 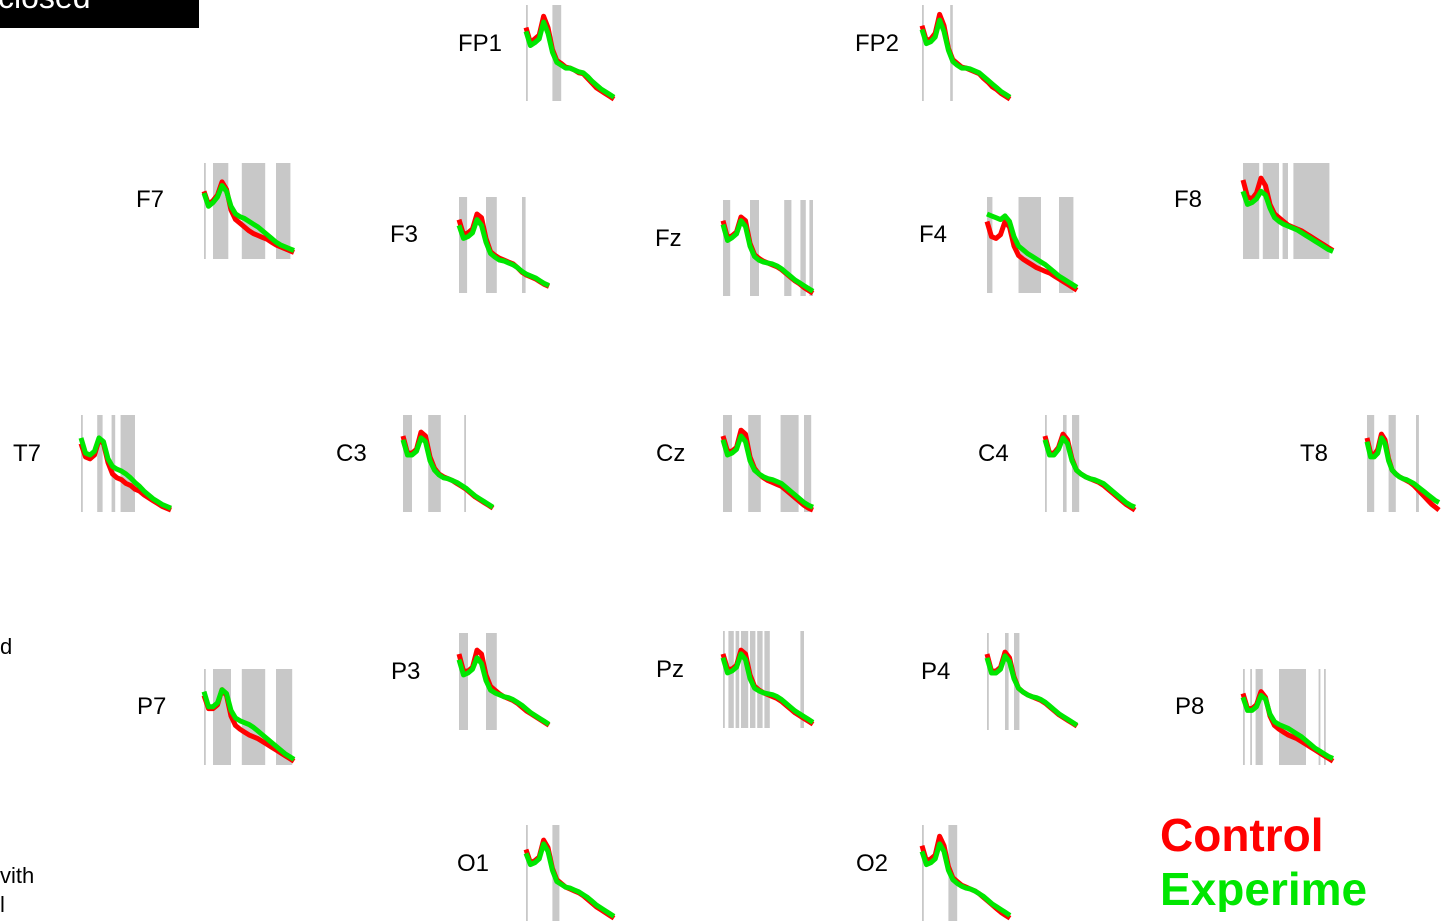 What do you see at coordinates (1188, 199) in the screenshot?
I see `electrode-label-f8: F8` at bounding box center [1188, 199].